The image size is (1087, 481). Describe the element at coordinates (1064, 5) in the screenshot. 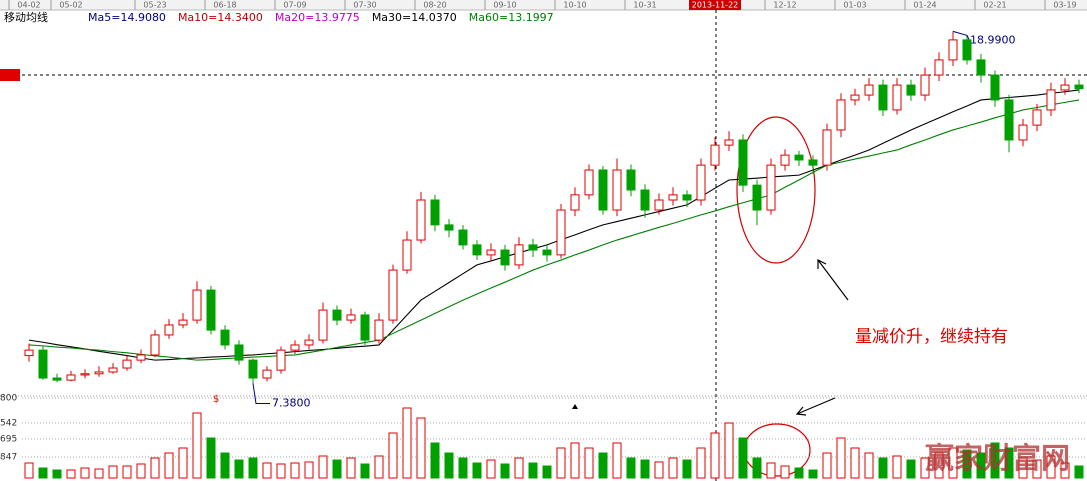

I see `x-tick-label: 03-19` at that location.